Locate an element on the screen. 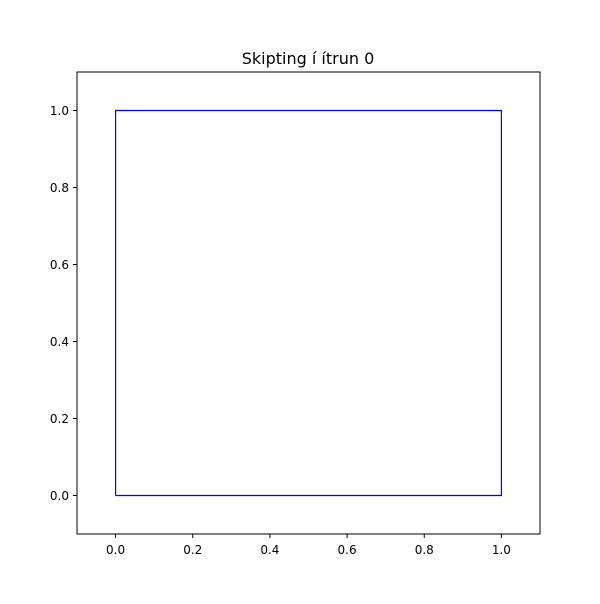 This screenshot has width=600, height=604. y-tick-label-2: 0.4 is located at coordinates (59, 342).